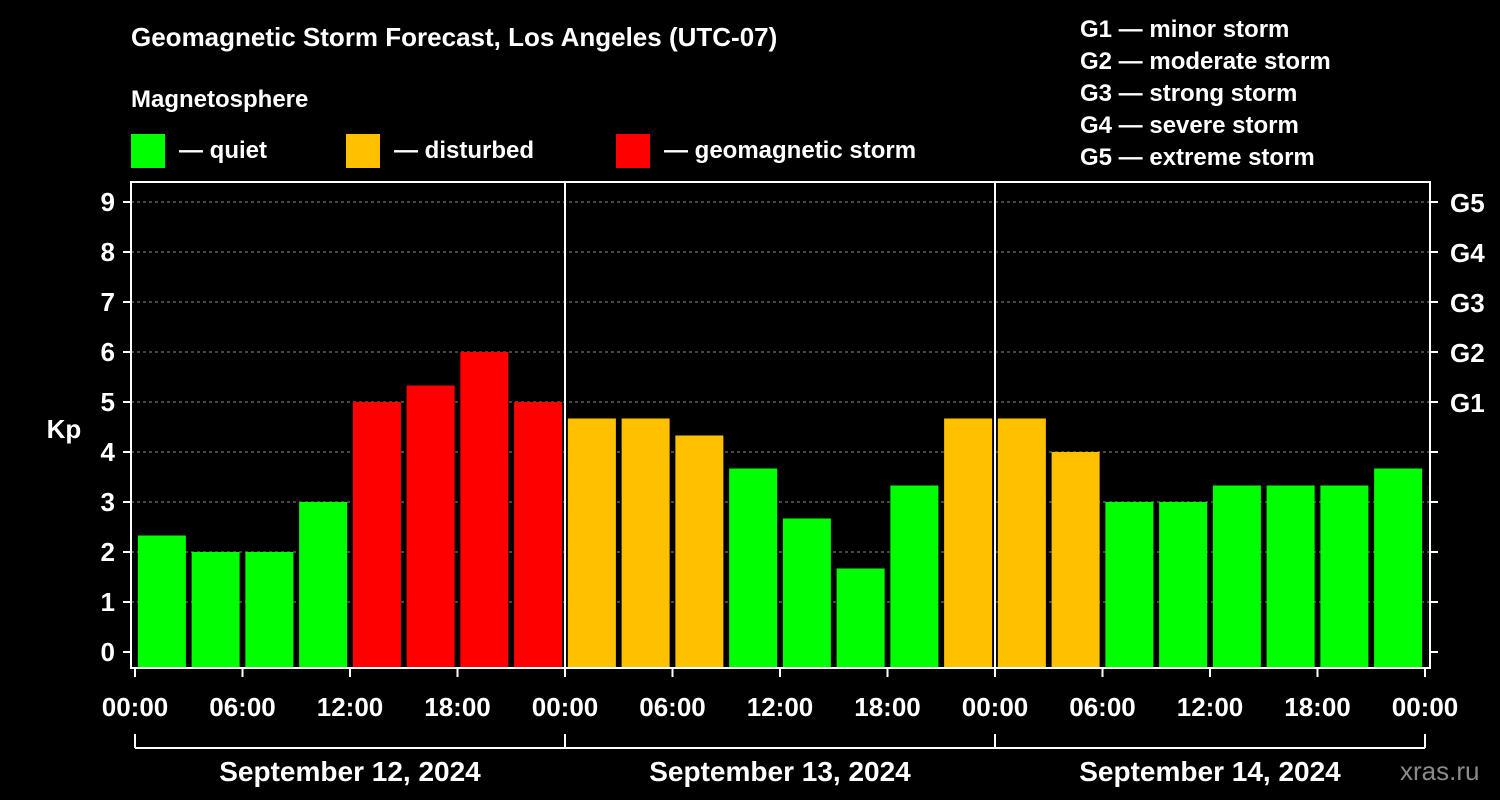 The width and height of the screenshot is (1500, 800). Describe the element at coordinates (64, 429) in the screenshot. I see `y-axis-label: Kp` at that location.